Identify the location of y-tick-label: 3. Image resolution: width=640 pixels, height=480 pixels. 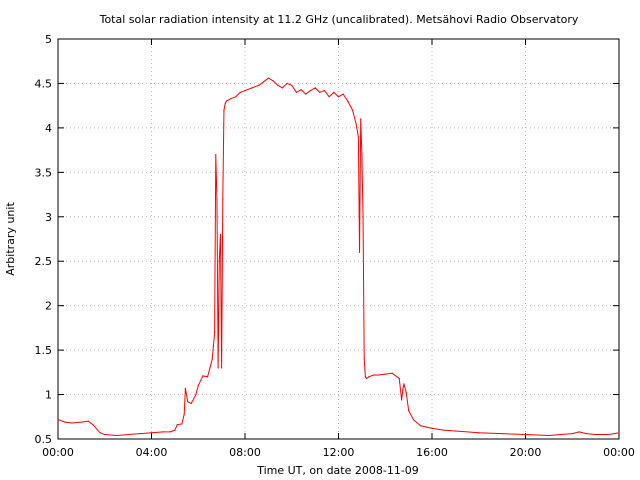
(48, 217).